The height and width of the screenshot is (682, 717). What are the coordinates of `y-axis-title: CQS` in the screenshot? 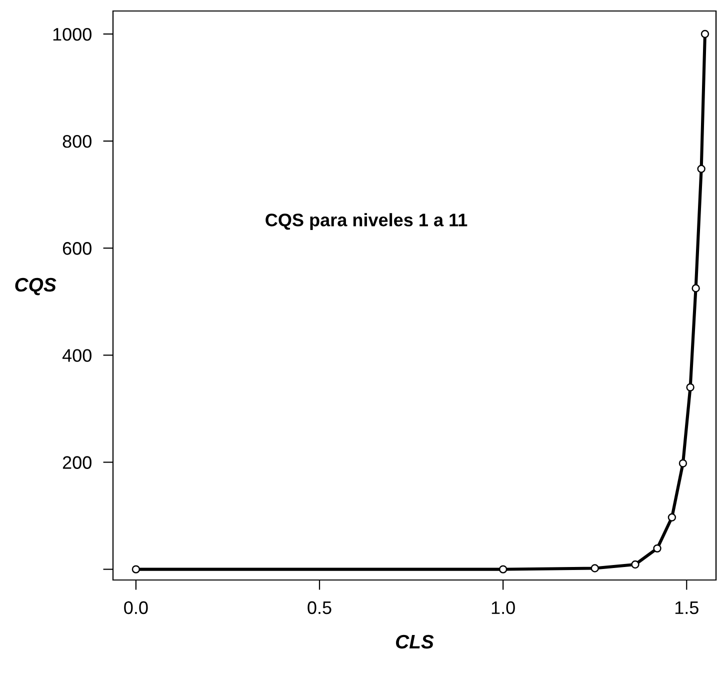 It's located at (35, 287).